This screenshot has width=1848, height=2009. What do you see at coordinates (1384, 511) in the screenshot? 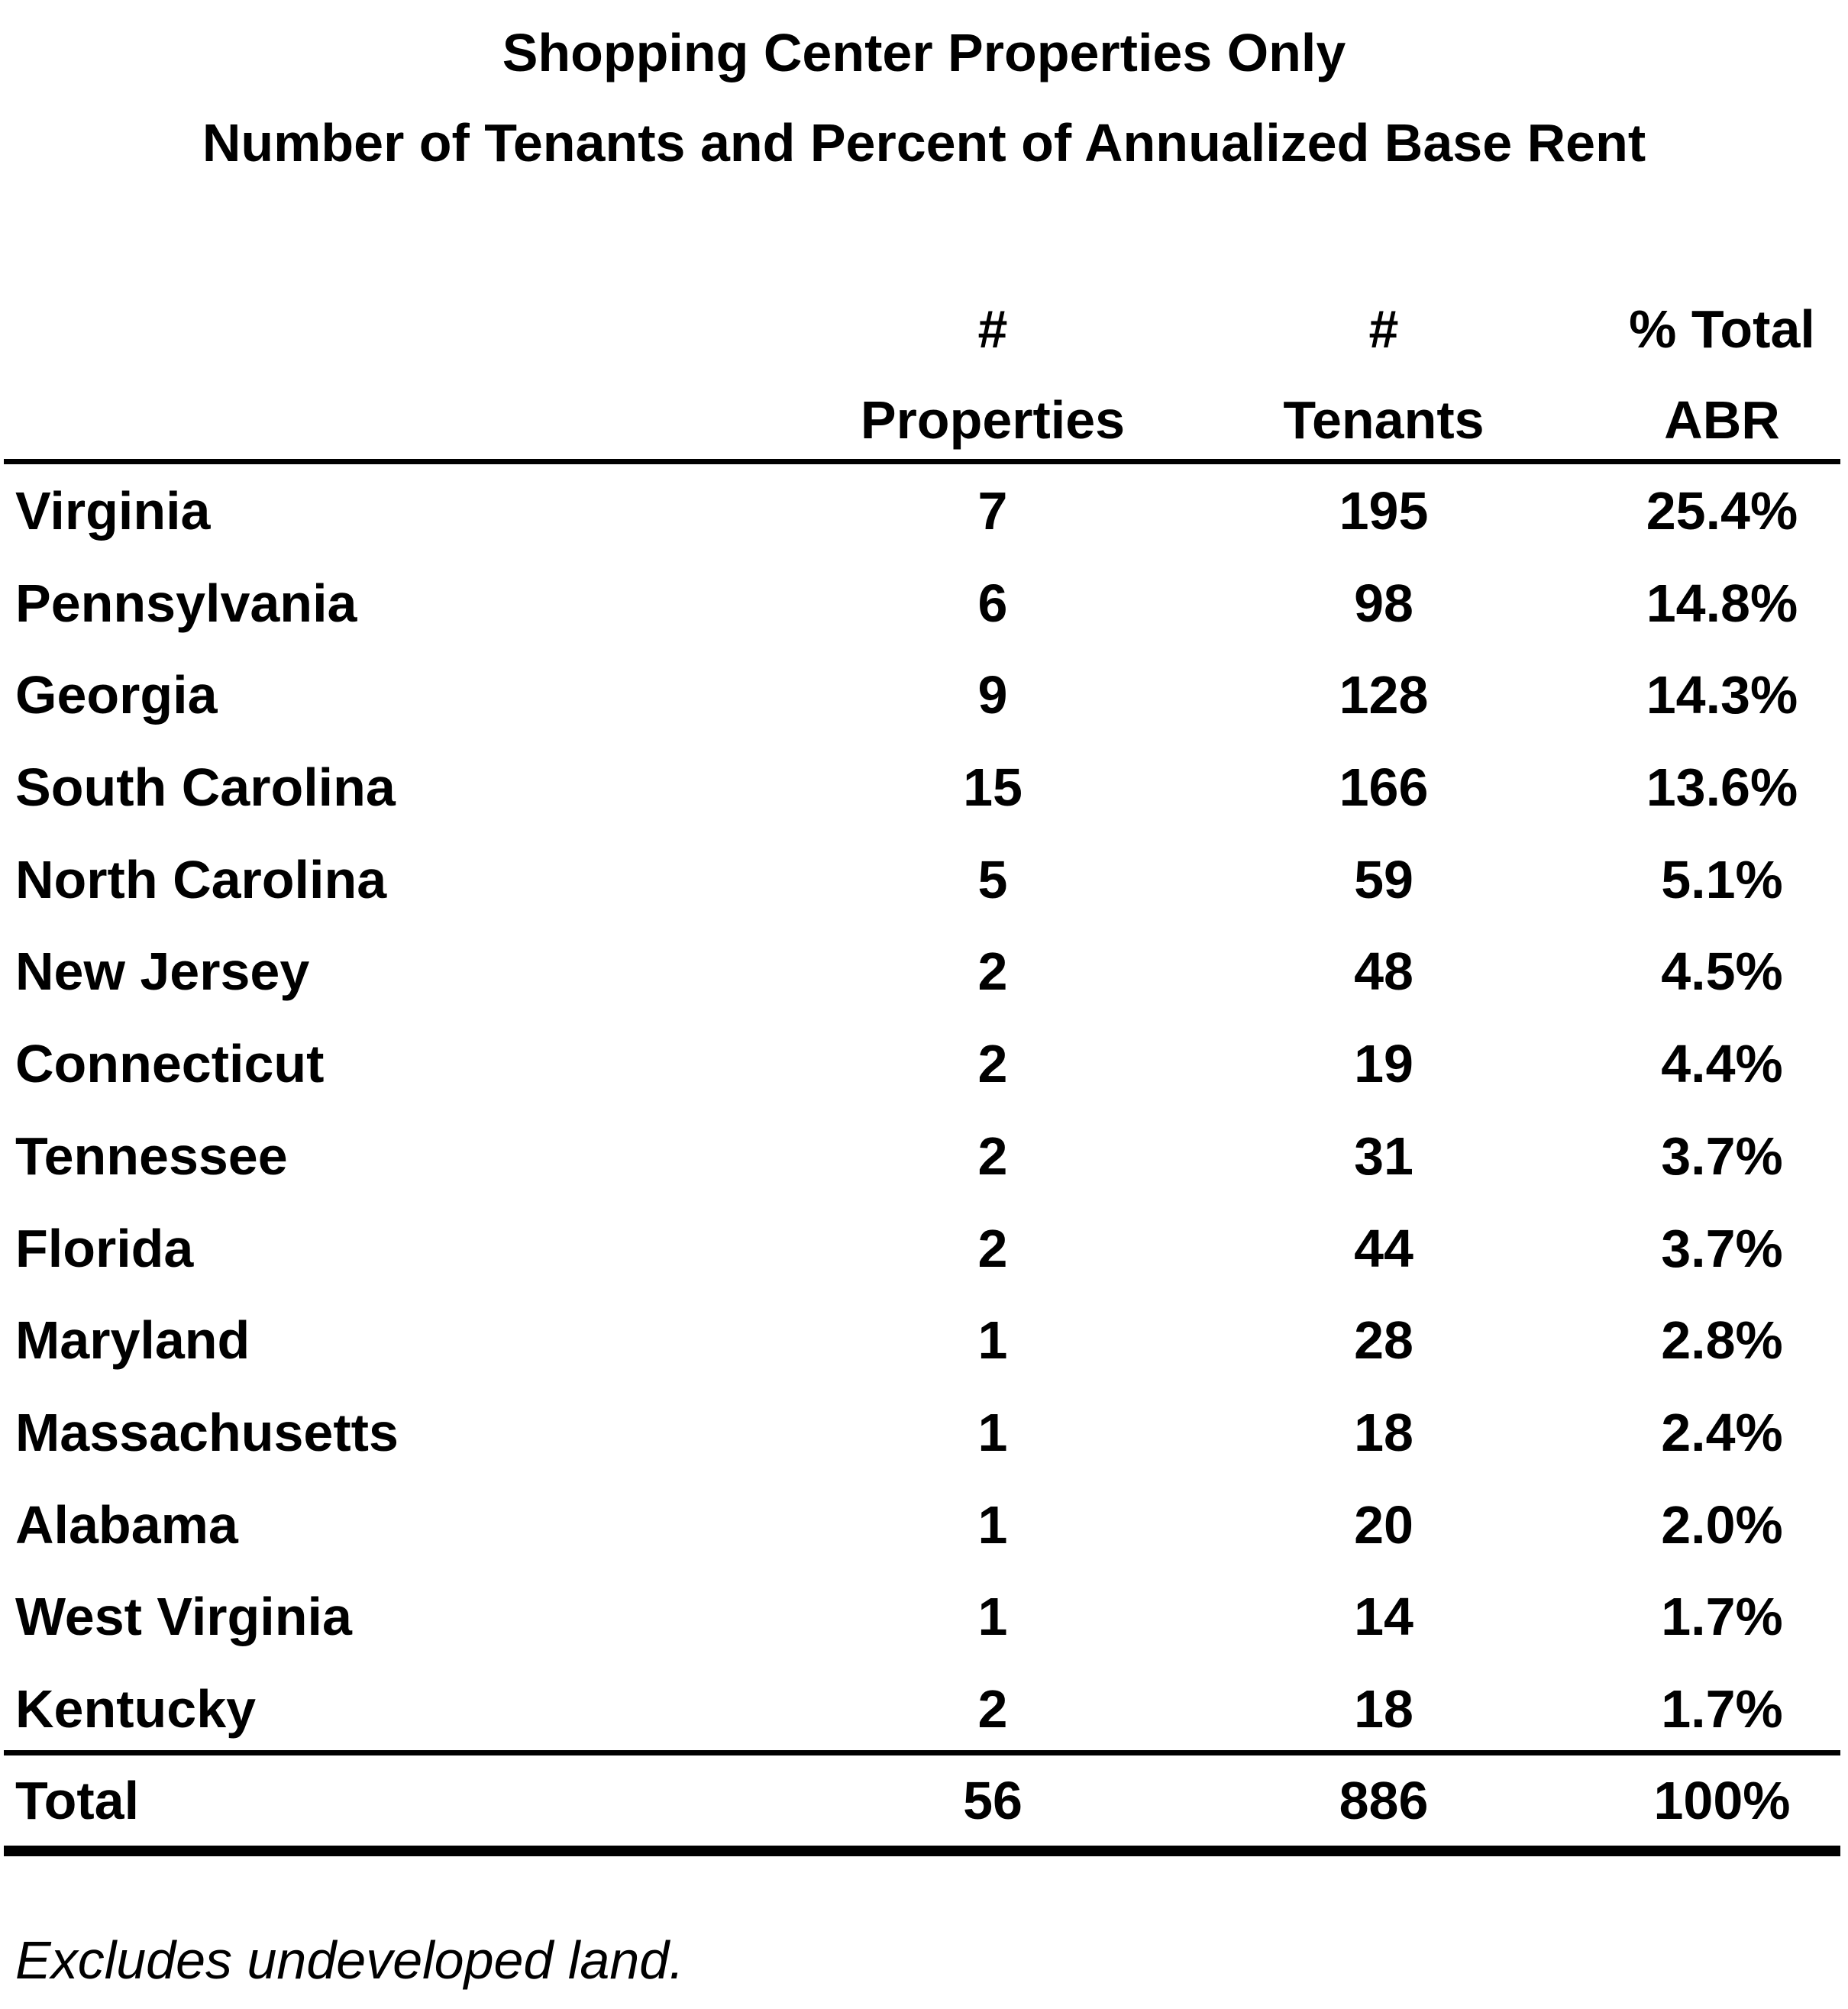
I see `tenants-cell: 195` at bounding box center [1384, 511].